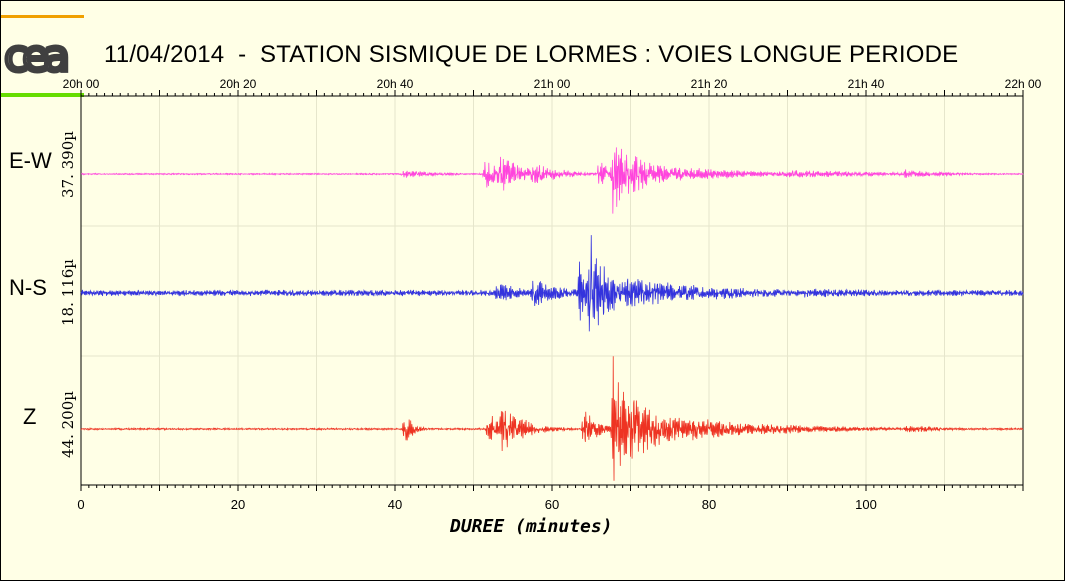 The height and width of the screenshot is (581, 1065). What do you see at coordinates (866, 504) in the screenshot?
I see `x-tick-label: 100` at bounding box center [866, 504].